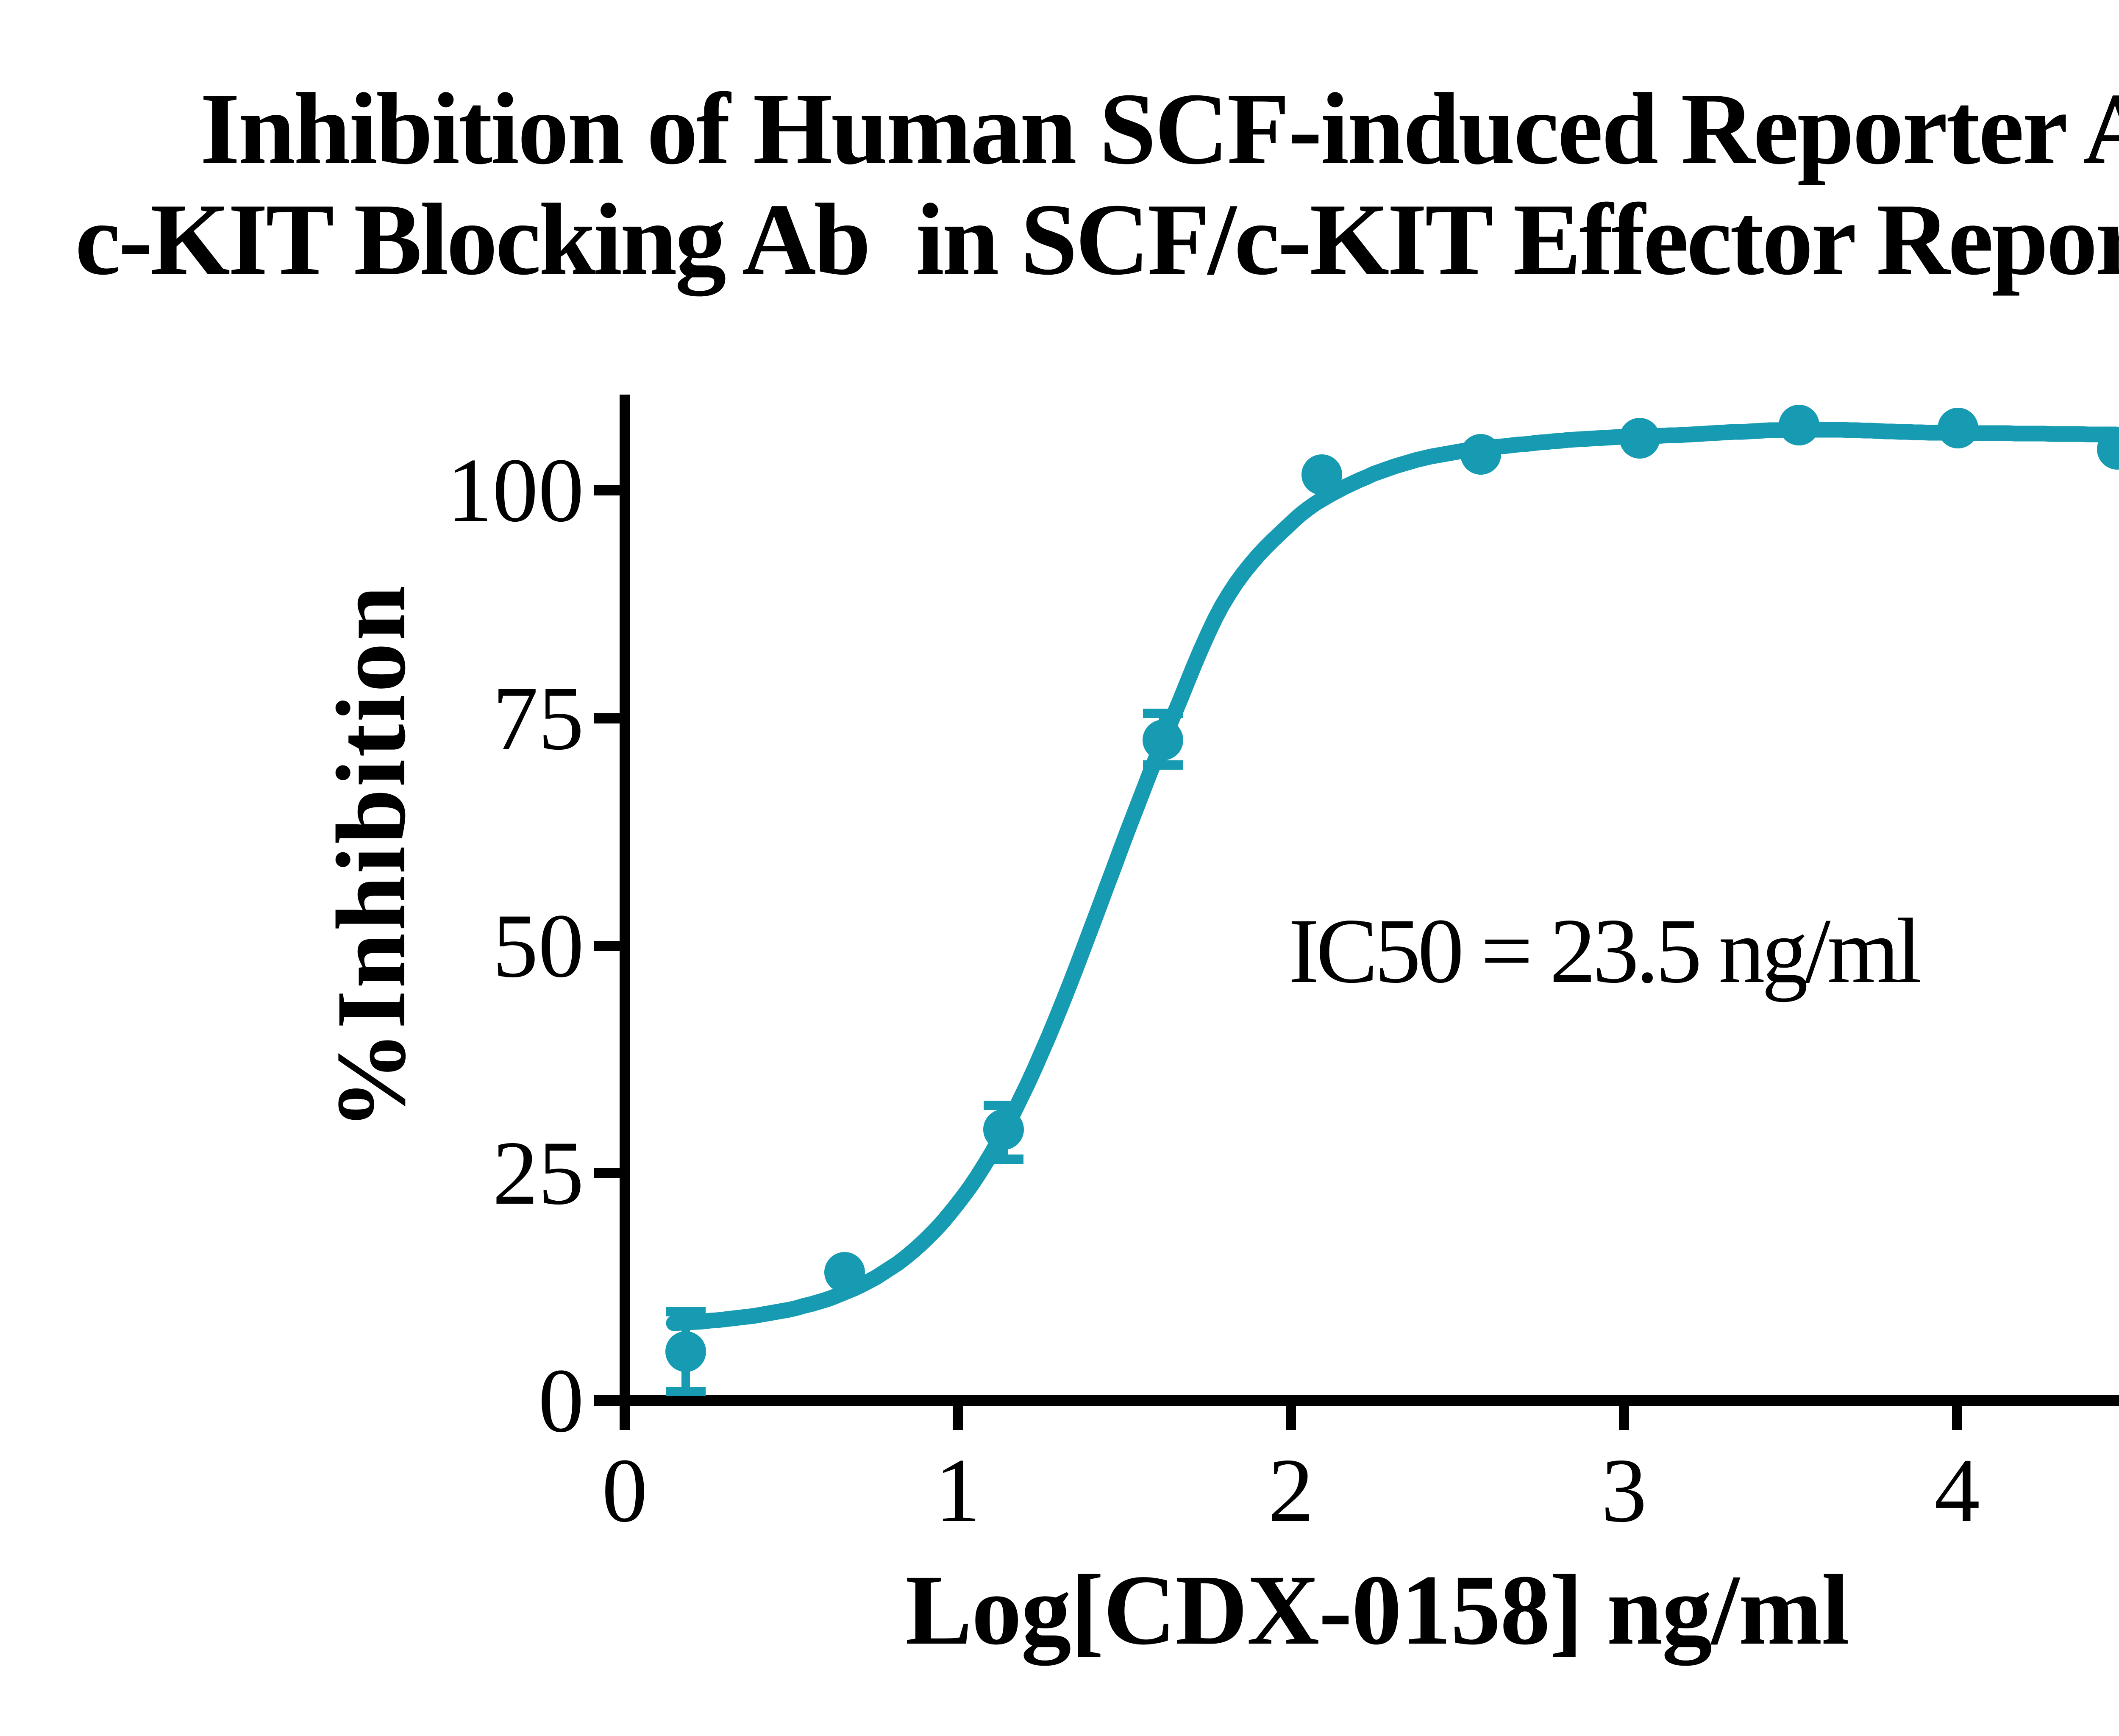 This screenshot has height=1736, width=2119. What do you see at coordinates (1377, 1610) in the screenshot?
I see `svg-text: Log[CDX-0158] ng/ml` at bounding box center [1377, 1610].